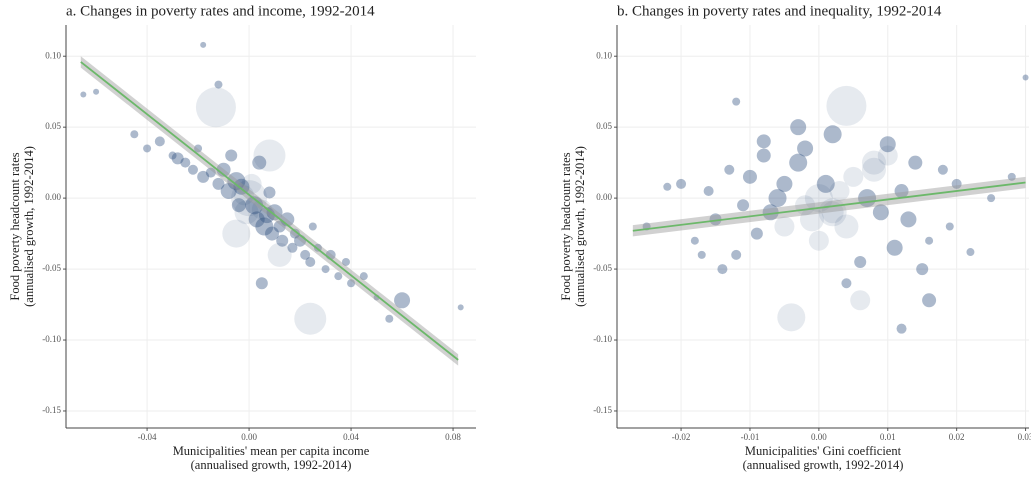 This screenshot has width=1031, height=478. I want to click on x-tick-label: 0.00, so click(249, 437).